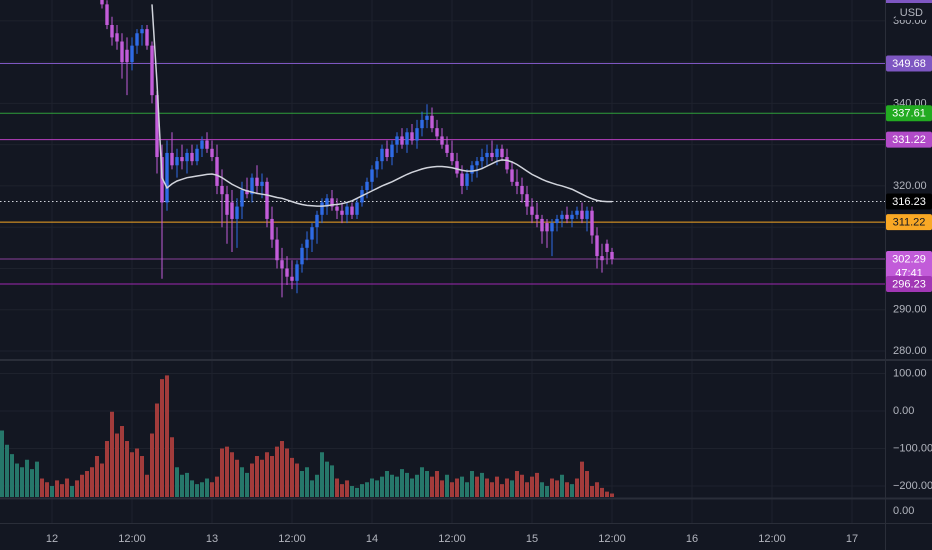  Describe the element at coordinates (903, 511) in the screenshot. I see `y-tick-label: 0.00` at that location.